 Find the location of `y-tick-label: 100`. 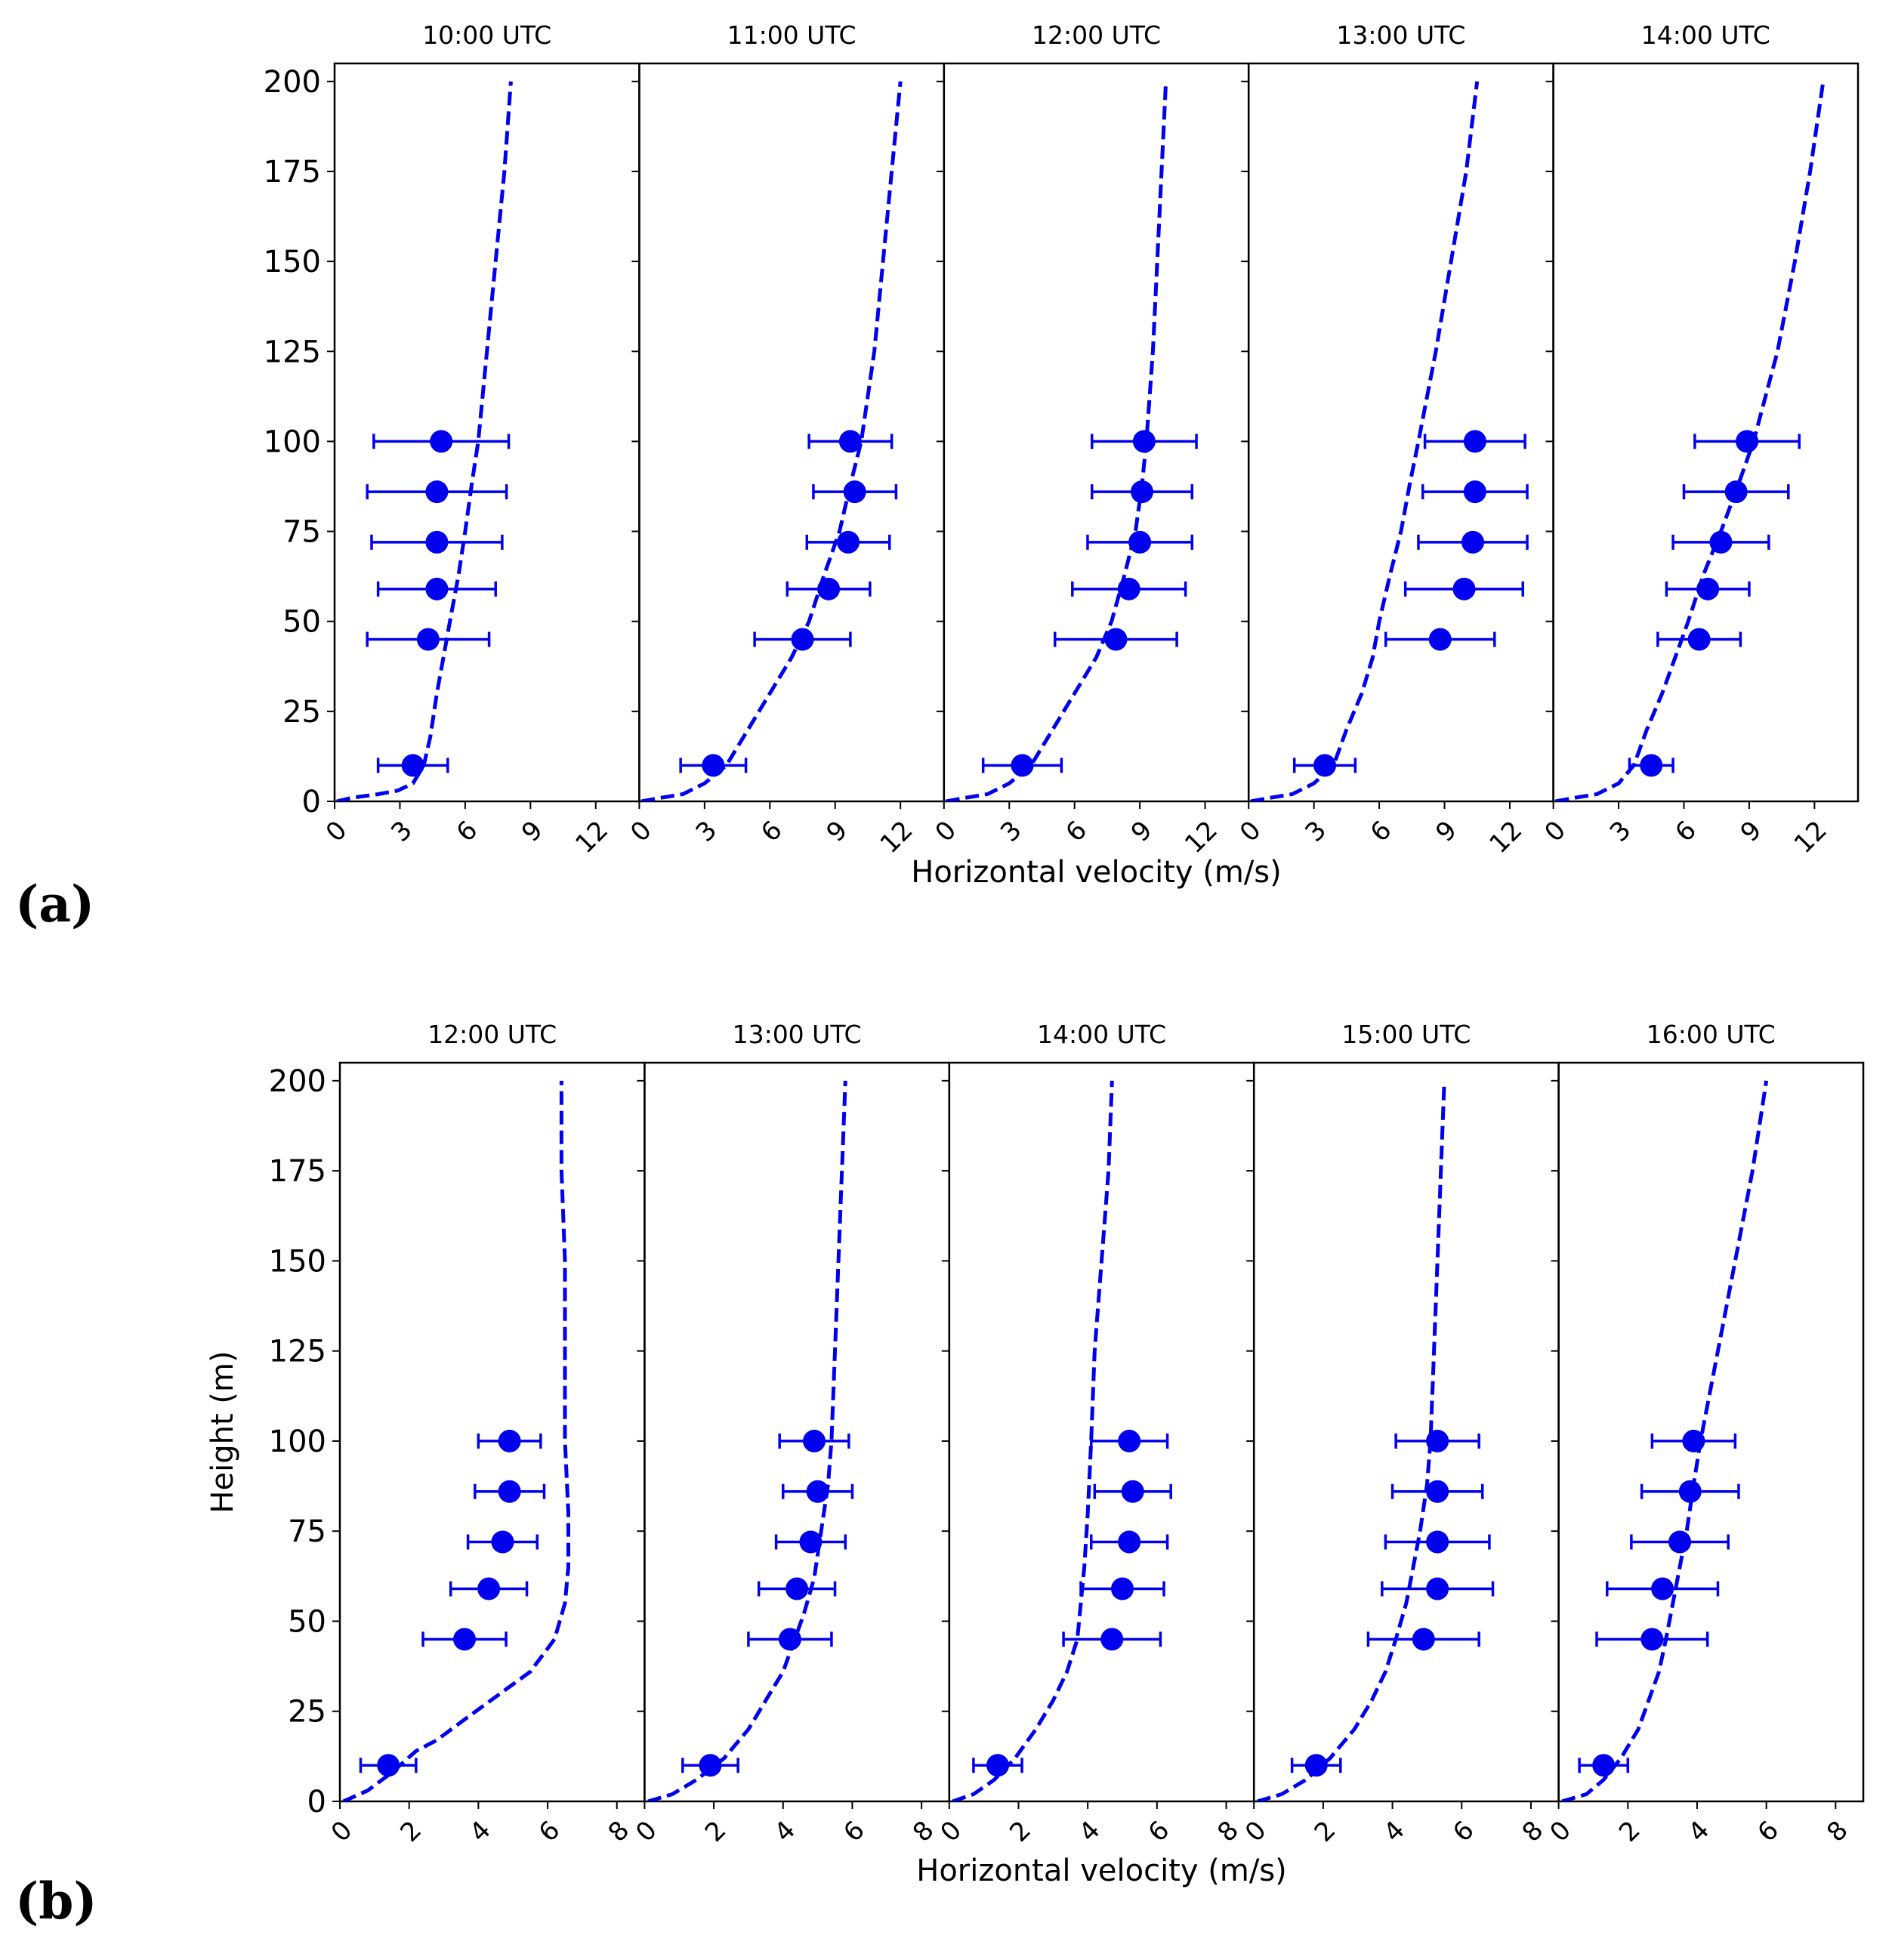

y-tick-label: 100 is located at coordinates (292, 442).